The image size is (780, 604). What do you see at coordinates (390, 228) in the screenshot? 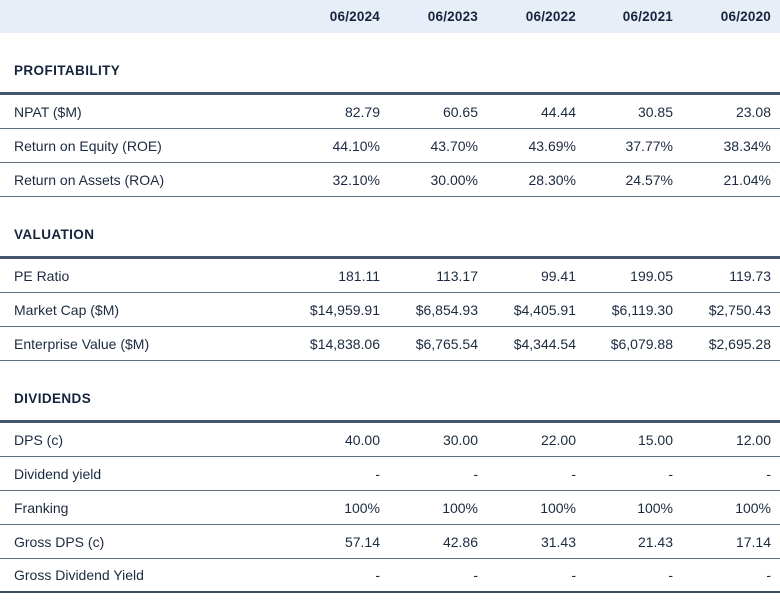
I see `section-title: VALUATION` at bounding box center [390, 228].